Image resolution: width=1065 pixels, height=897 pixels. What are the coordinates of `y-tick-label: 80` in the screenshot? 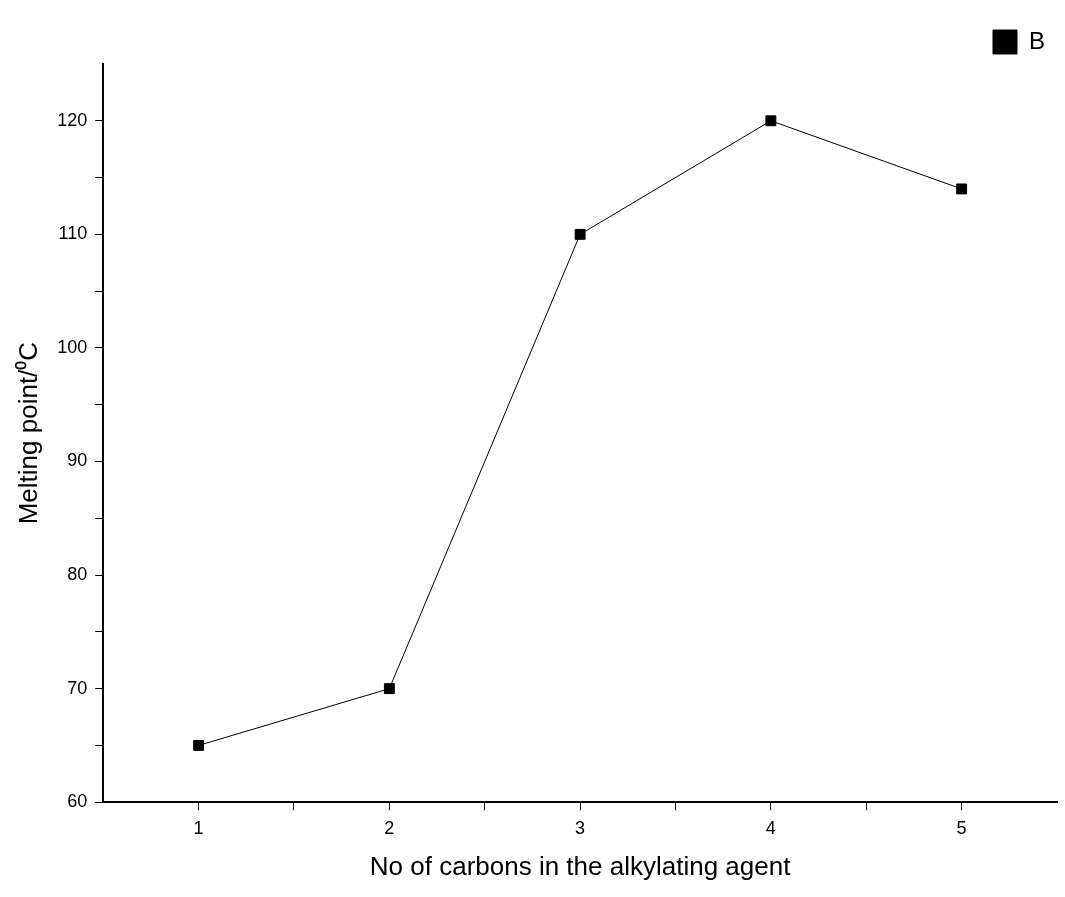 It's located at (77, 574).